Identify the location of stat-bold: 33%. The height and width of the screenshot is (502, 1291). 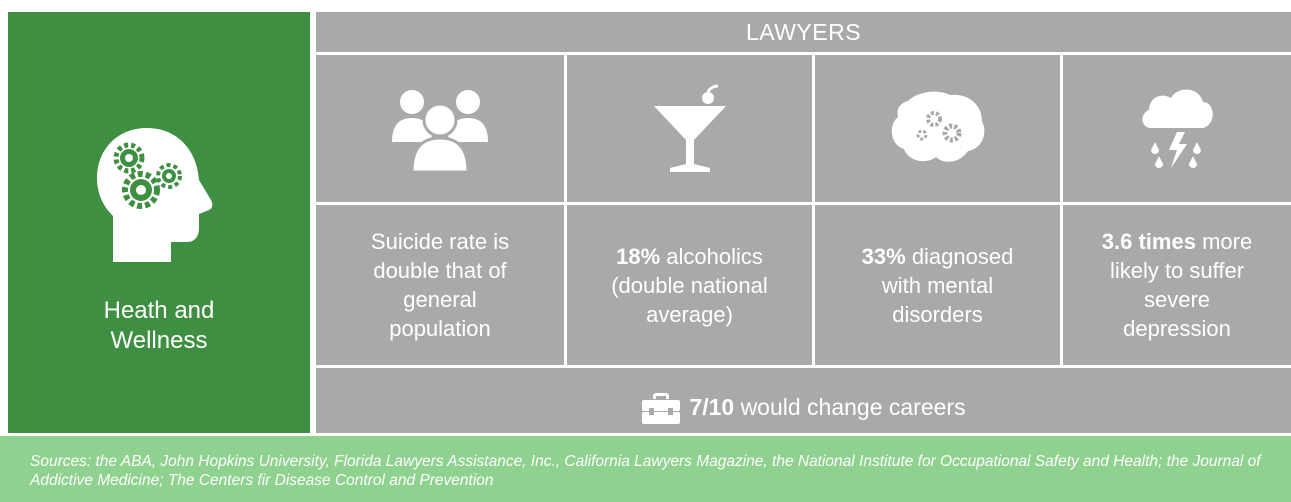
(883, 256).